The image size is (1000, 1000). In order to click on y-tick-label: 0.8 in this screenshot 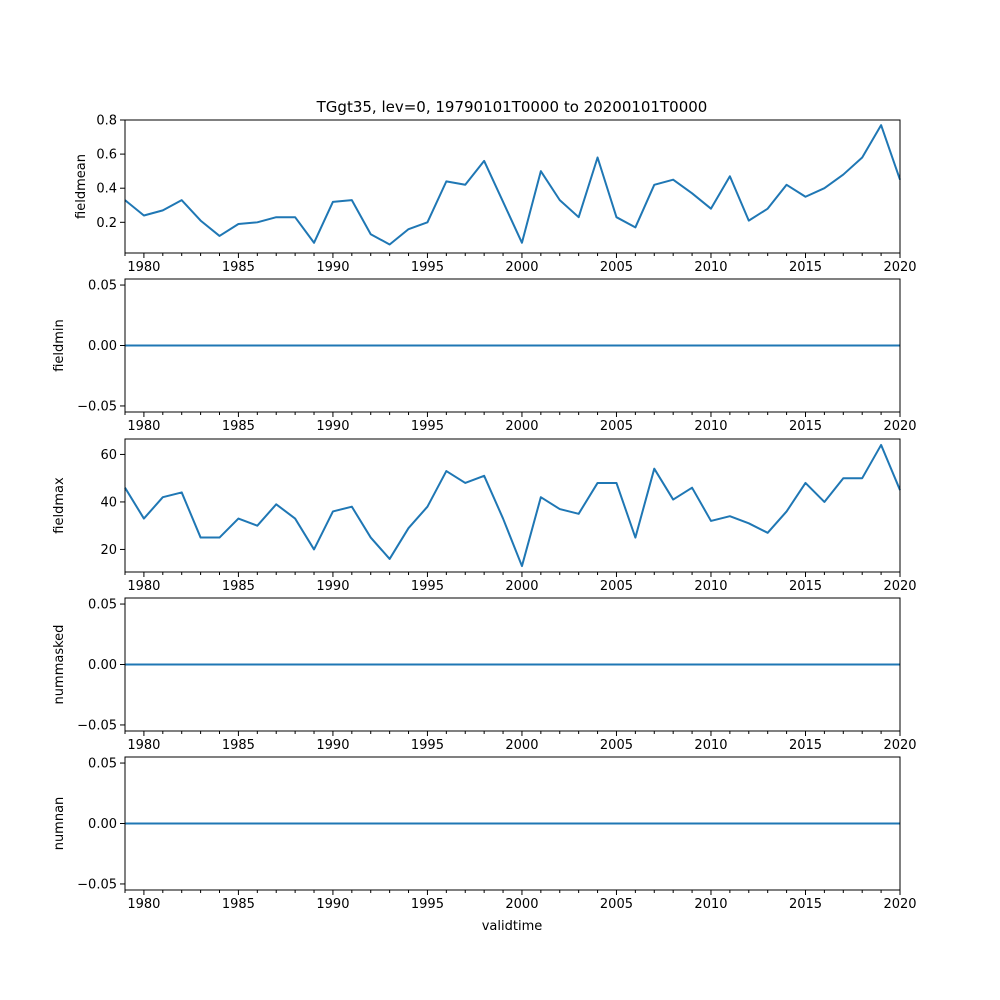, I will do `click(106, 121)`.